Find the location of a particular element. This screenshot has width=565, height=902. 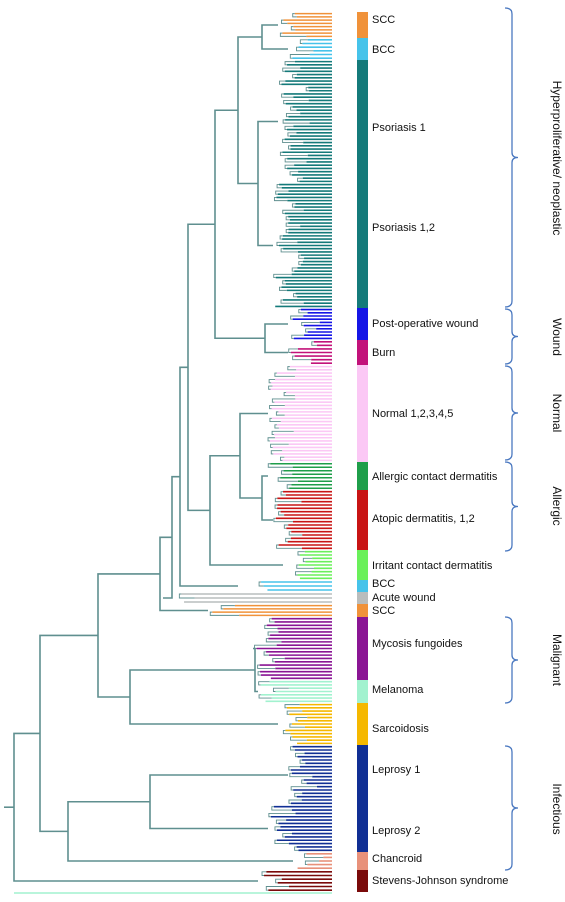

segment-label-irritant-contact-dermatitis: Irritant contact dermatitis is located at coordinates (432, 566).